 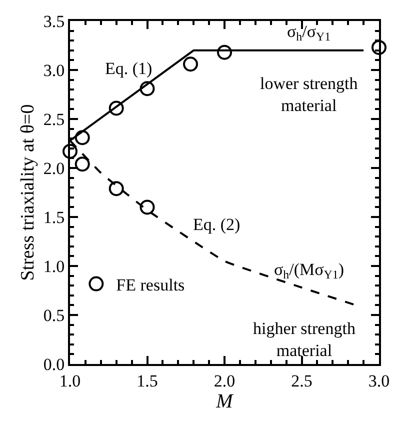 I want to click on annotation: Eq. (2), so click(x=216, y=224).